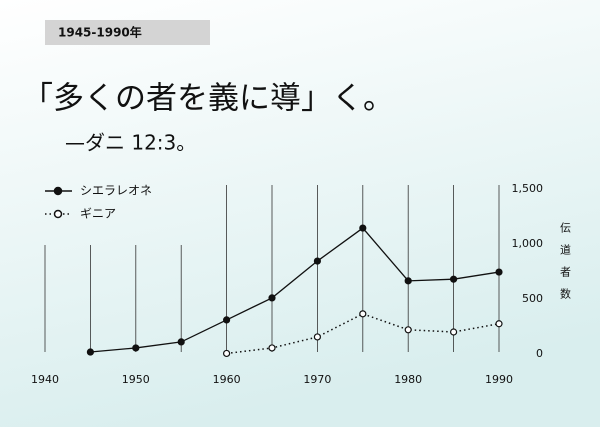 The height and width of the screenshot is (427, 600). I want to click on y-axis-label: 伝道者数, so click(565, 266).